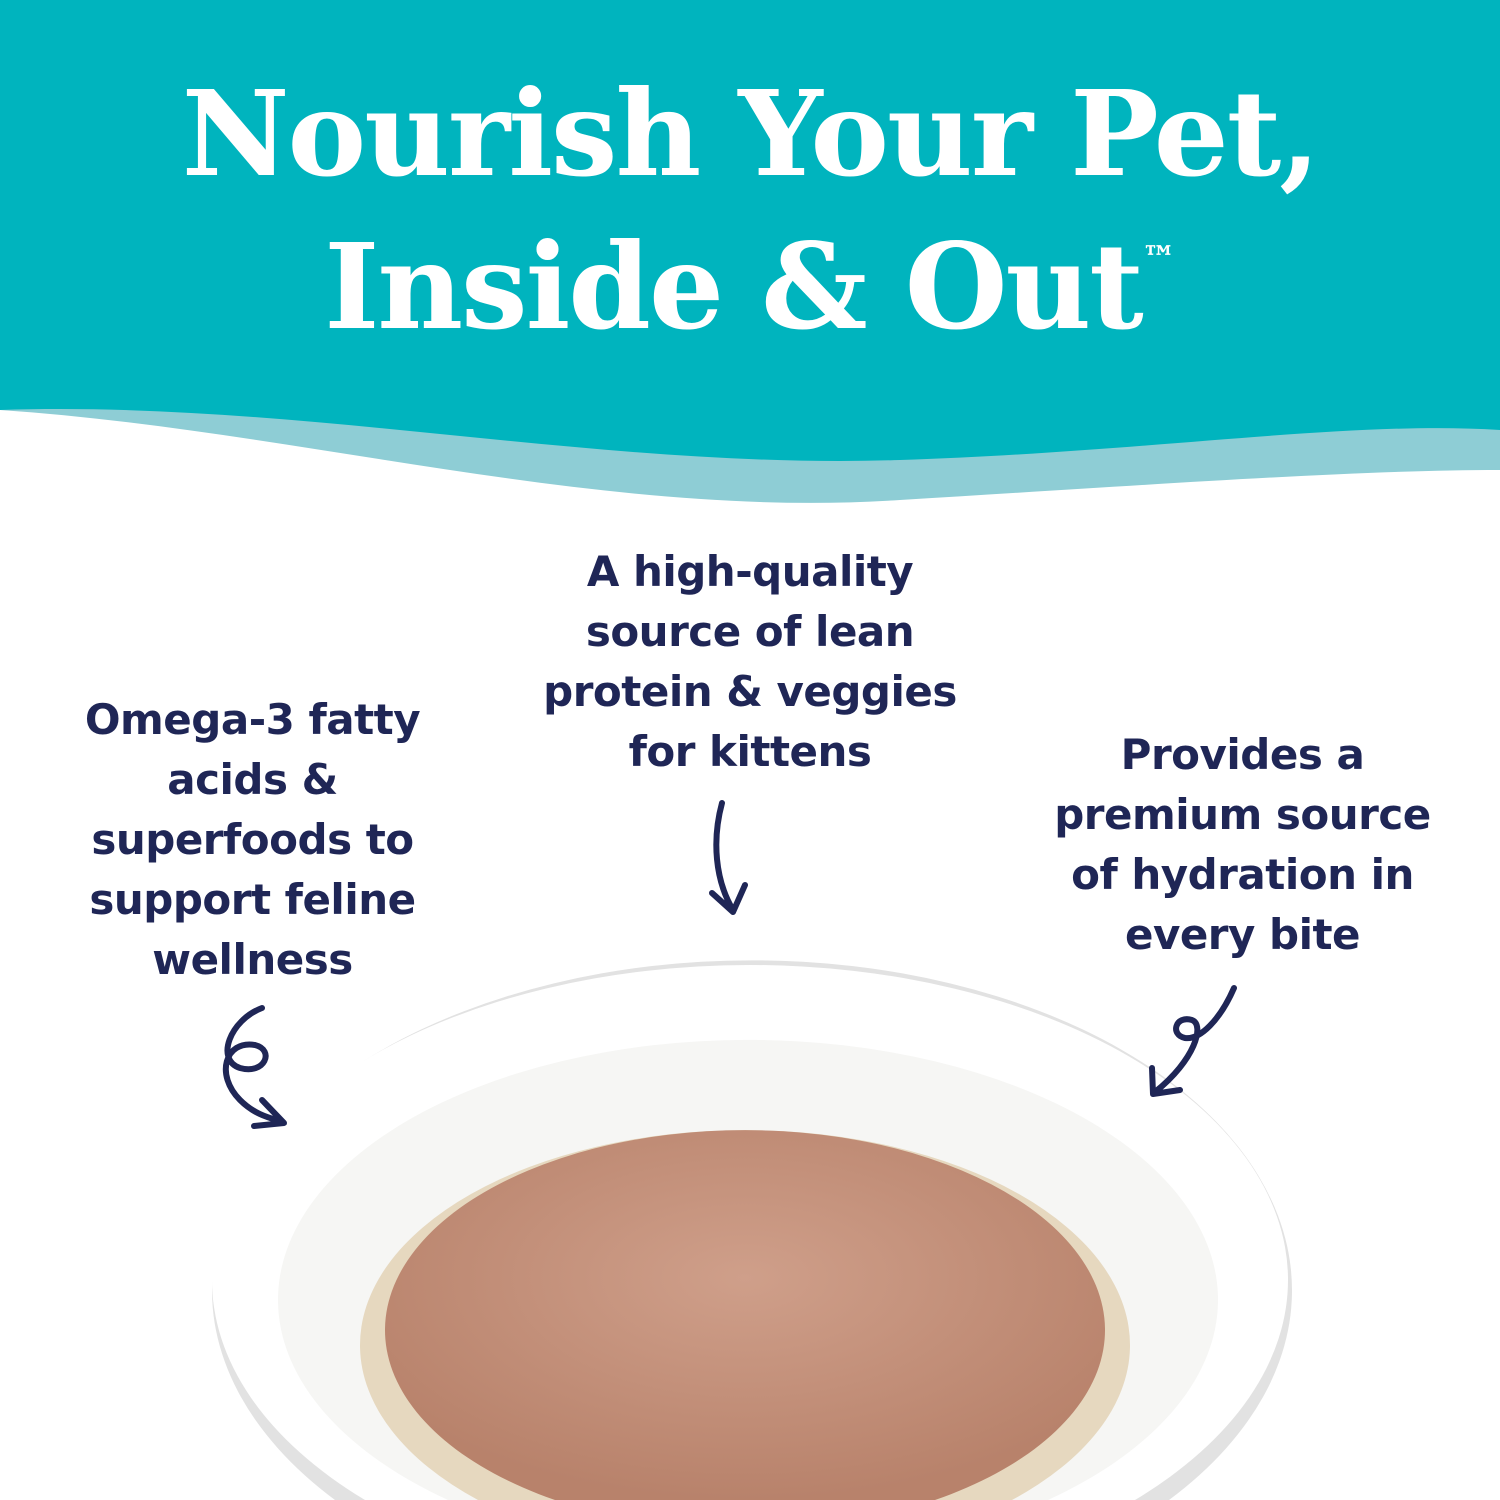 The image size is (1500, 1500). What do you see at coordinates (745, 1315) in the screenshot?
I see `pate-food` at bounding box center [745, 1315].